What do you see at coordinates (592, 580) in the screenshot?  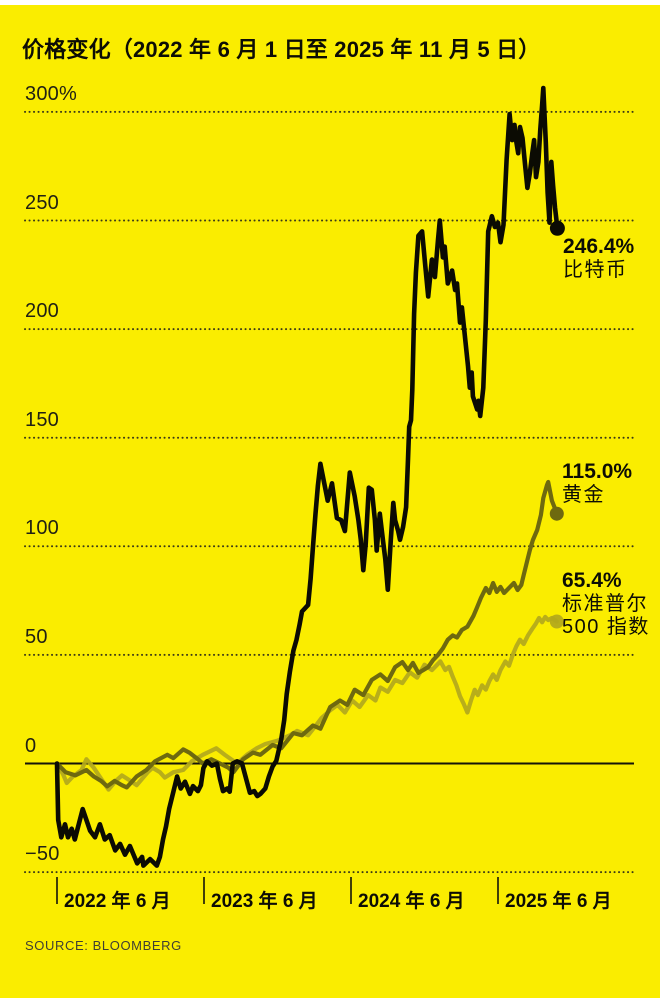 I see `sp500-final-value: 65.4%` at bounding box center [592, 580].